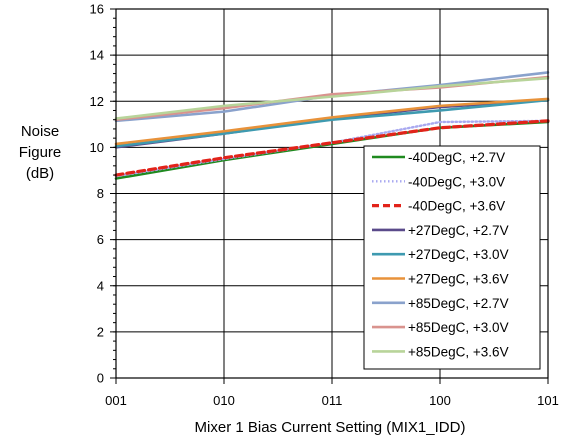  I want to click on y-axis-title: Noise Figure (dB), so click(40, 152).